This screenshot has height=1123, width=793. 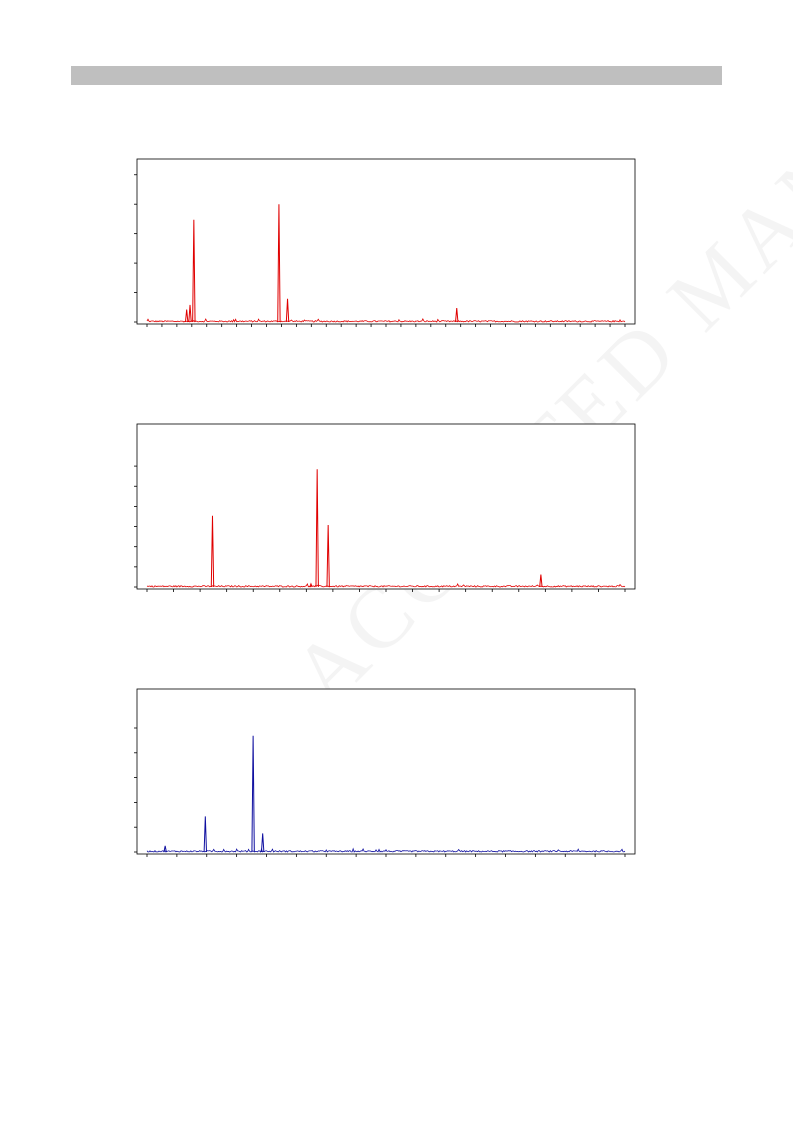 I want to click on header-bar, so click(x=396, y=75).